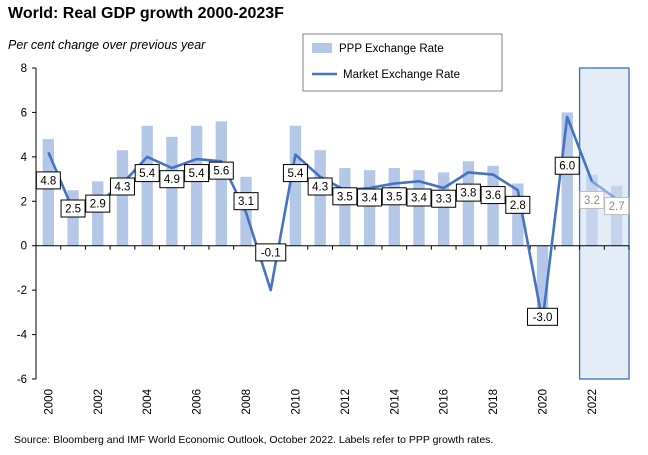 The image size is (648, 455). I want to click on x-tick-label: 2012, so click(346, 402).